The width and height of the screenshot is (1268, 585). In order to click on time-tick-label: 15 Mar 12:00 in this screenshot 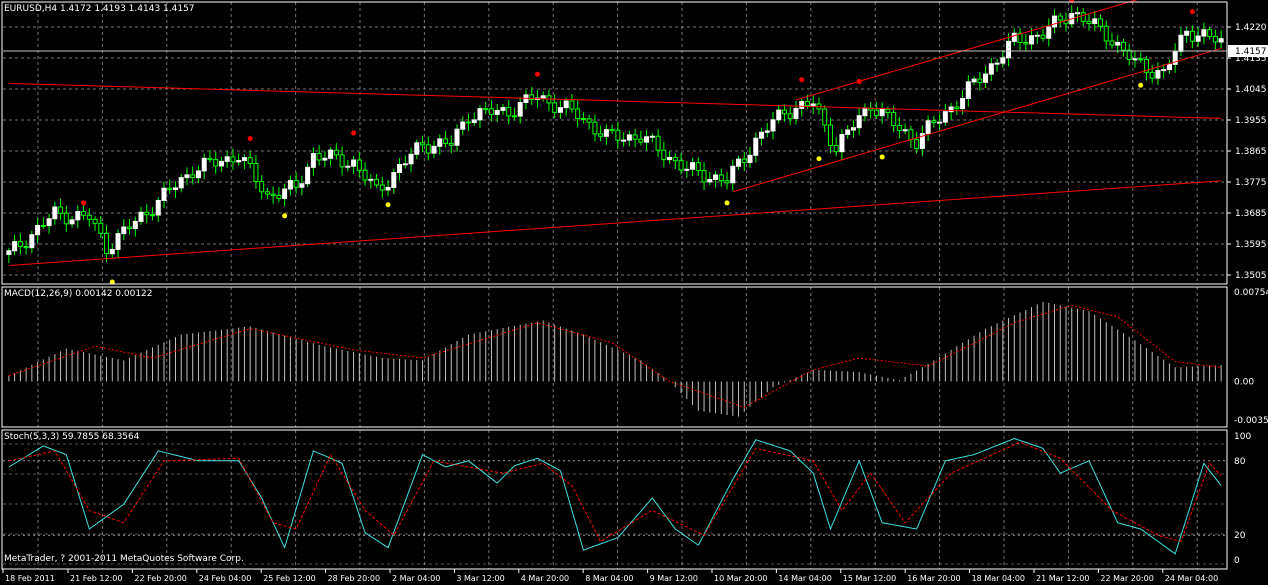, I will do `click(869, 578)`.